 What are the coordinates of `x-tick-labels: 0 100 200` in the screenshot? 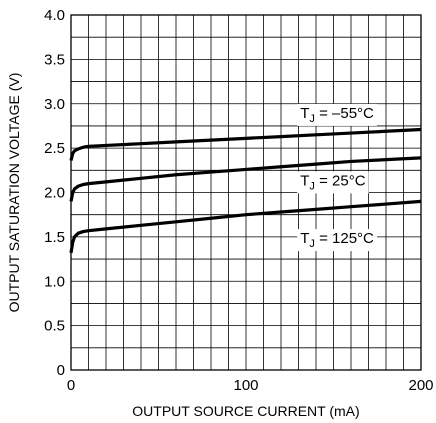 It's located at (250, 385).